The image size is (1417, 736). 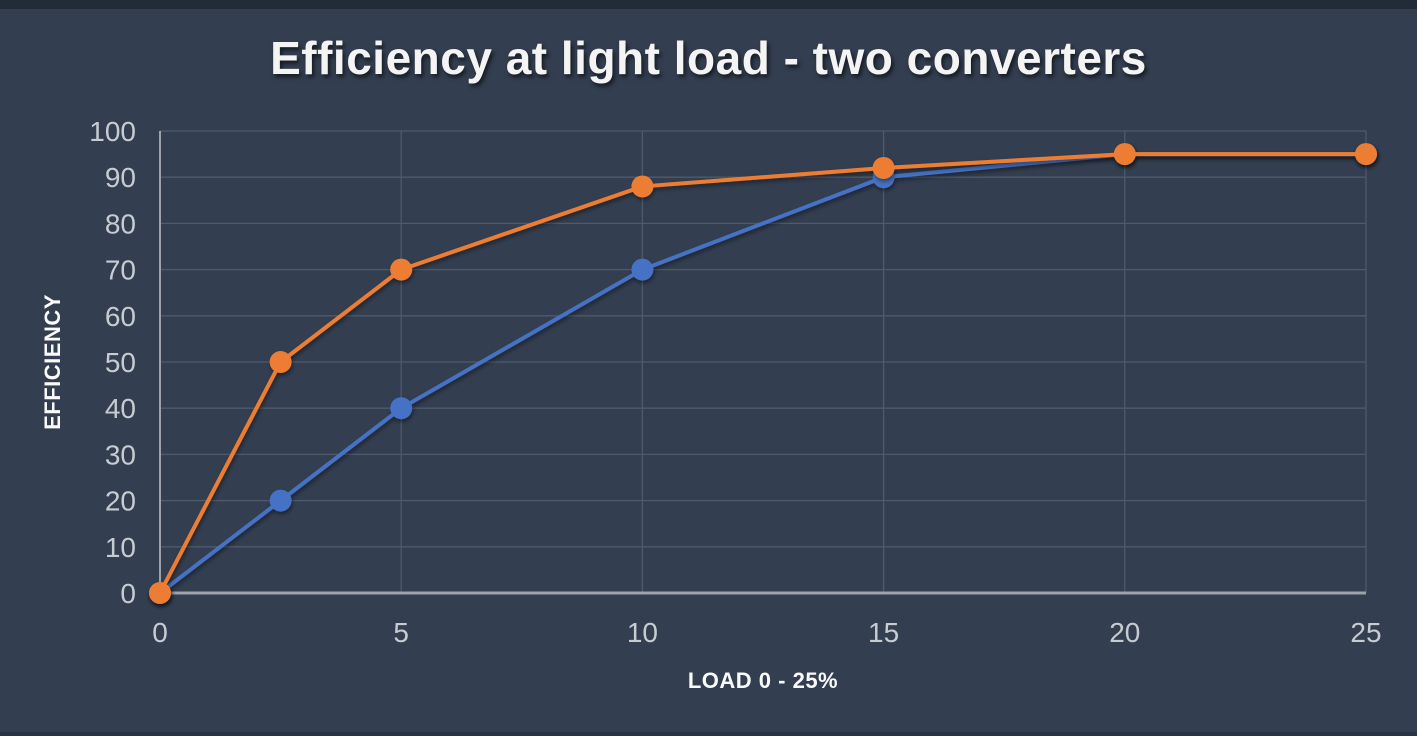 What do you see at coordinates (763, 680) in the screenshot?
I see `x-axis-title: LOAD 0 - 25%` at bounding box center [763, 680].